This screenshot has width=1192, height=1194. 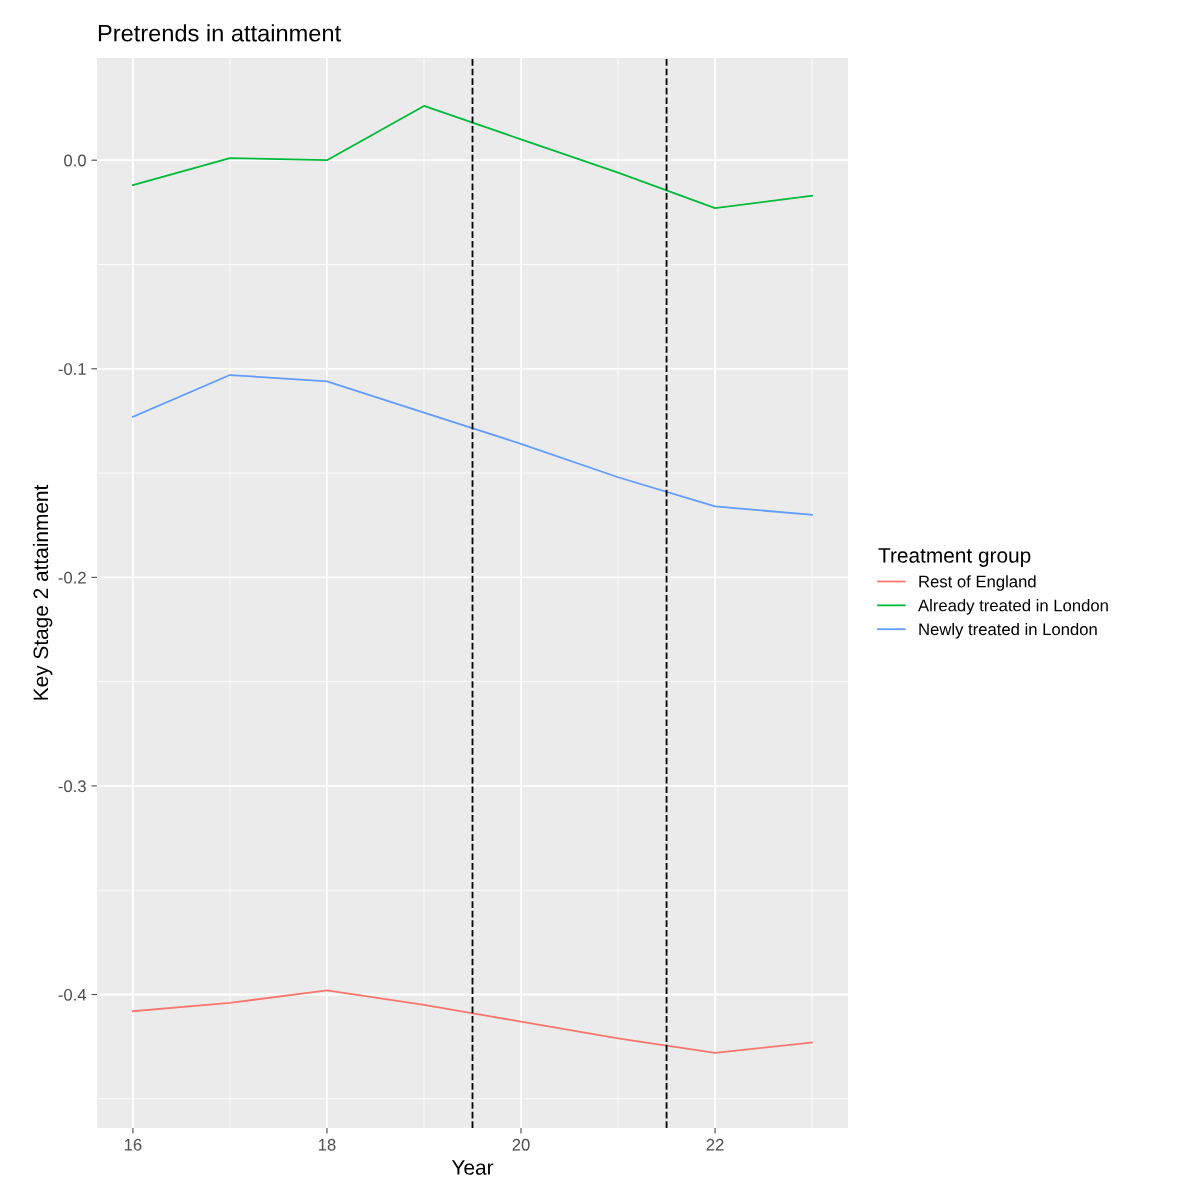 I want to click on x-tick-label: 16, so click(x=133, y=1144).